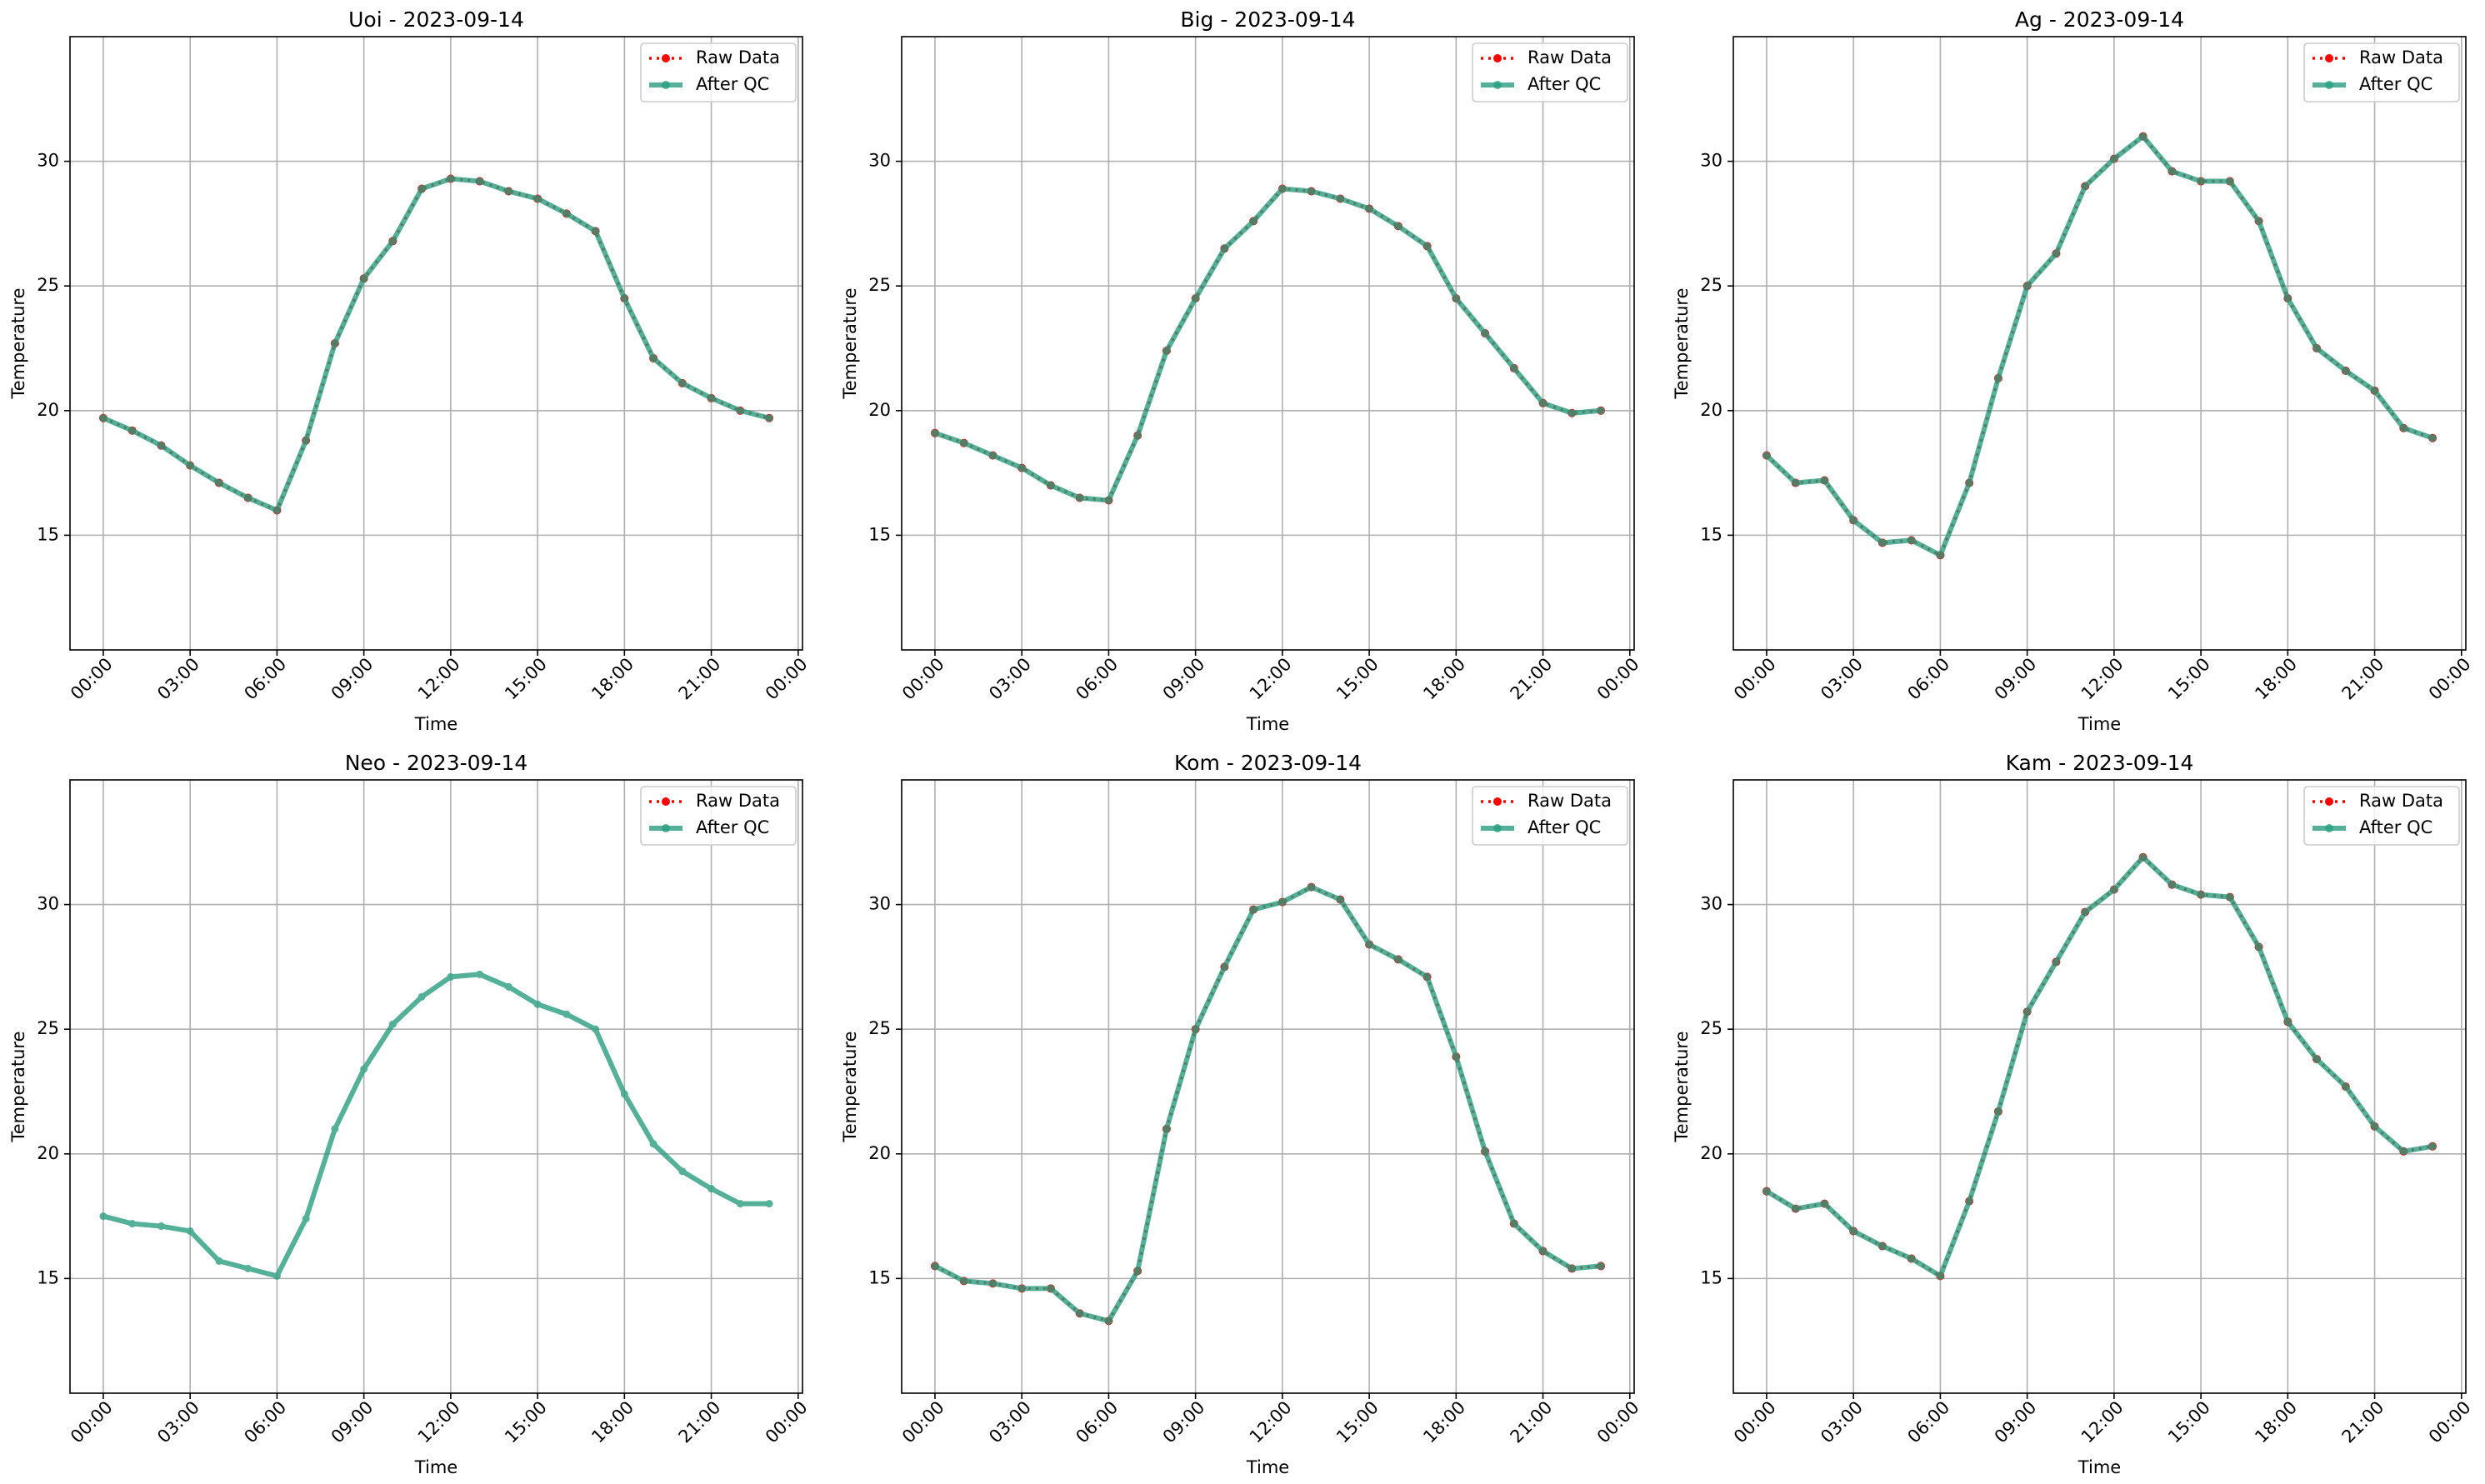 This screenshot has width=2485, height=1484. What do you see at coordinates (1268, 343) in the screenshot?
I see `plot-frame` at bounding box center [1268, 343].